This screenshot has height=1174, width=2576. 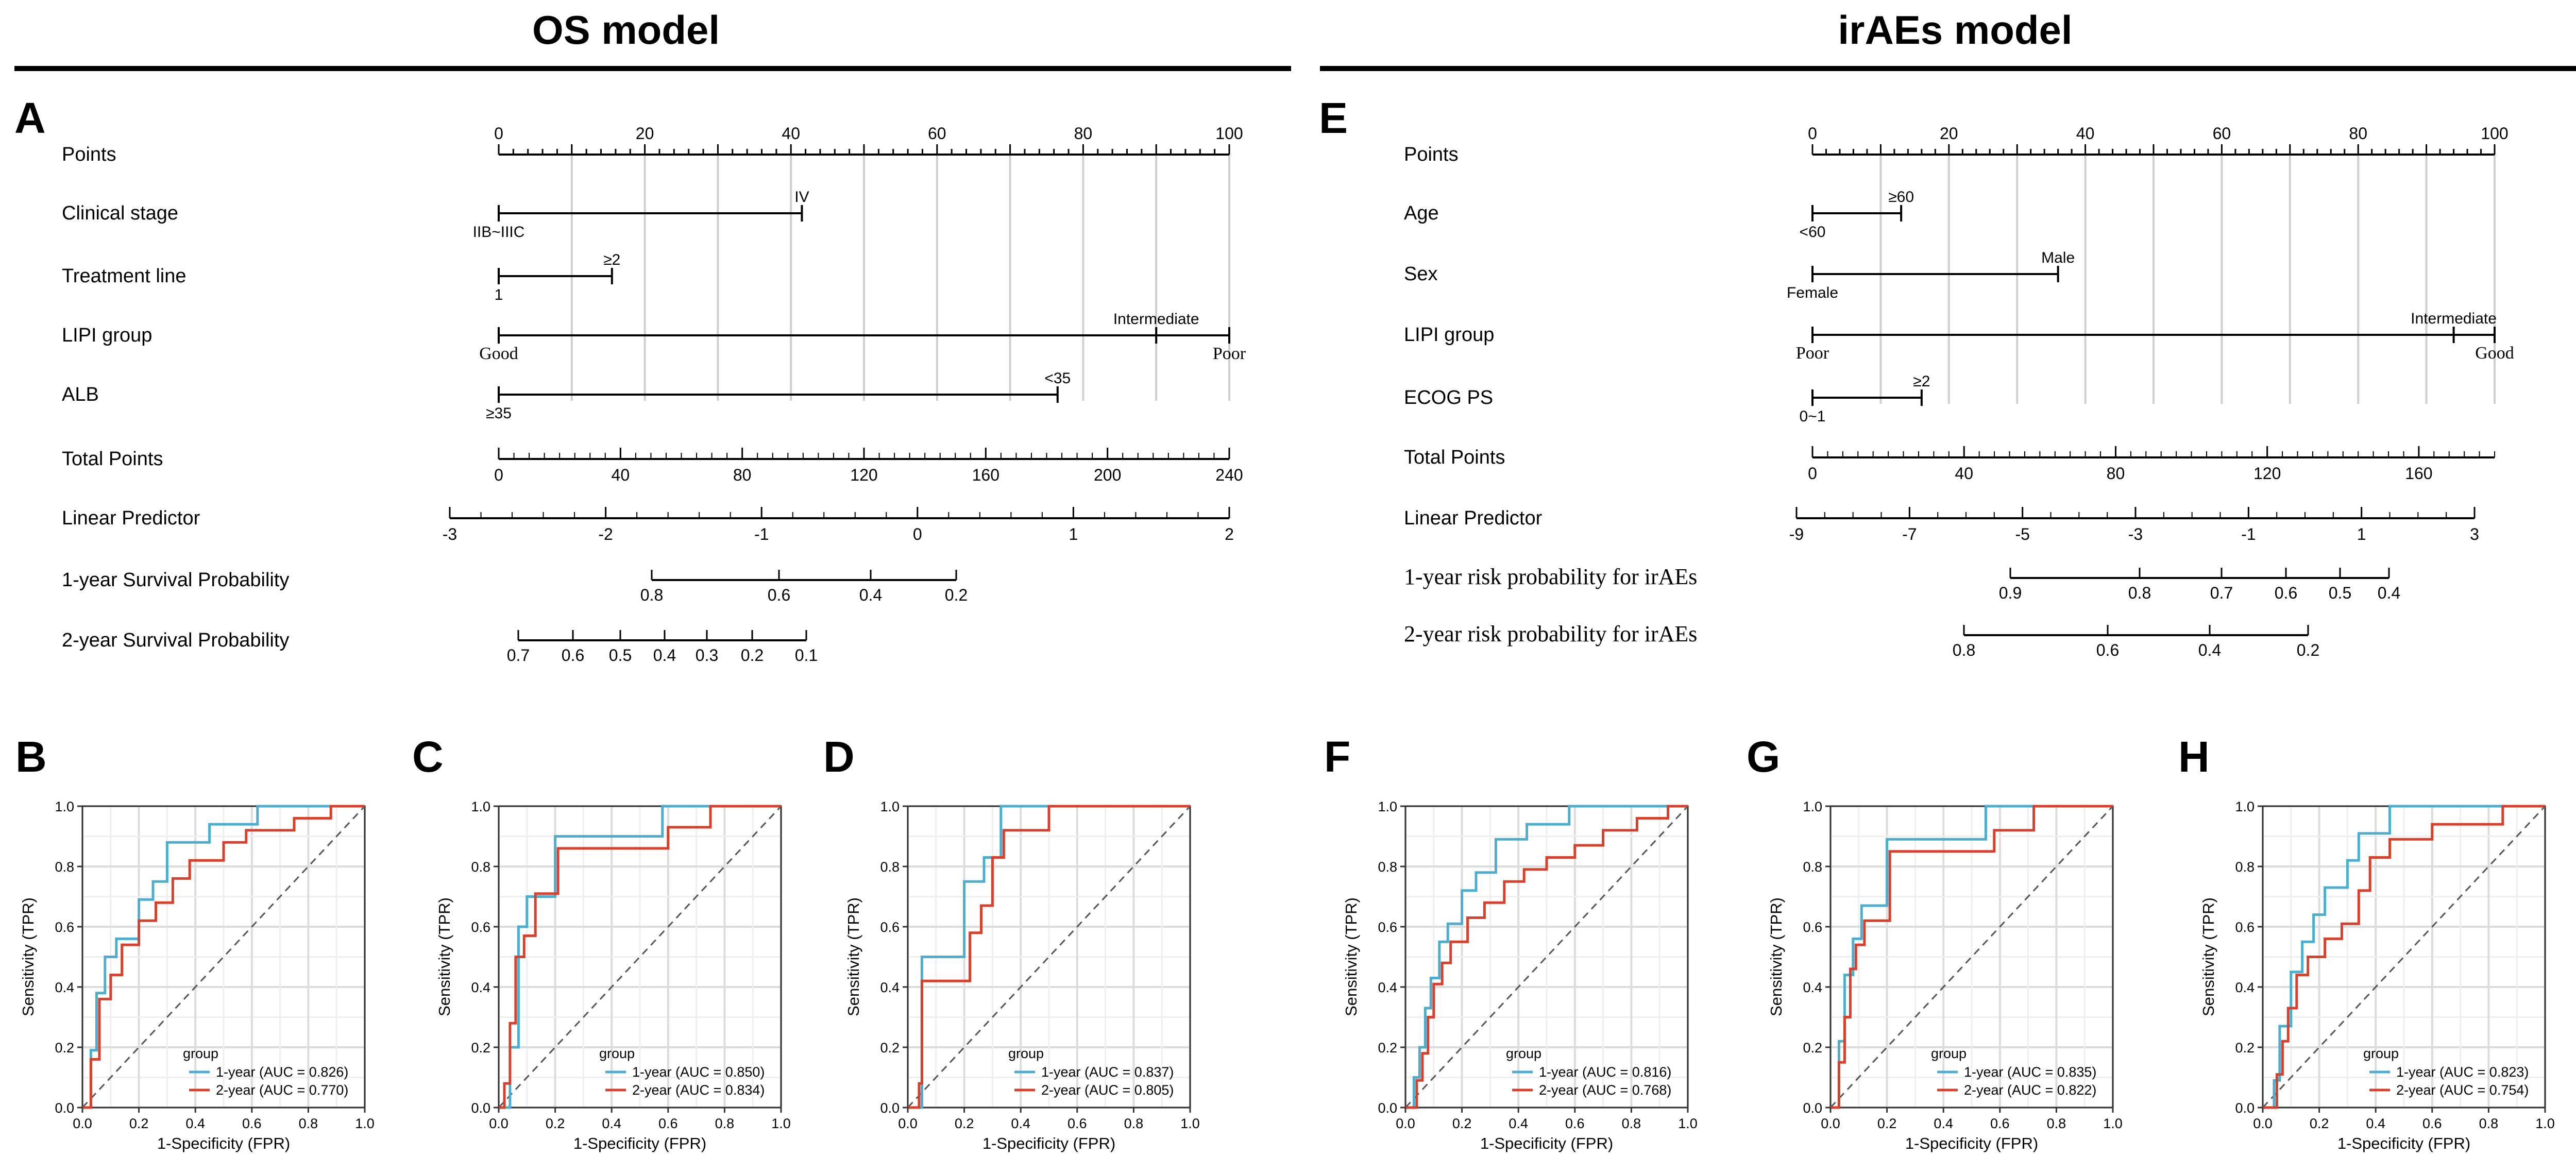 I want to click on scale-tick-label: 1, so click(x=1073, y=534).